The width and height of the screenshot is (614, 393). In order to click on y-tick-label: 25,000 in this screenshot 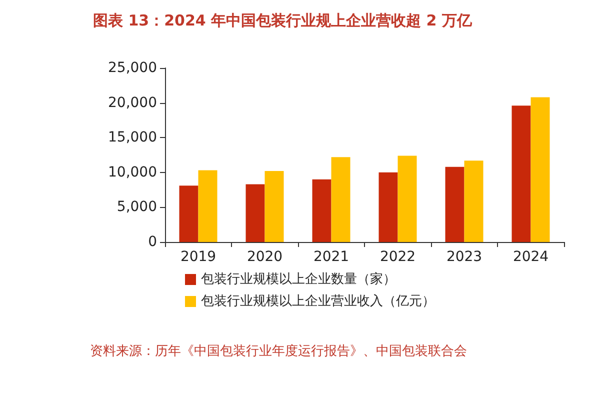, I will do `click(132, 68)`.